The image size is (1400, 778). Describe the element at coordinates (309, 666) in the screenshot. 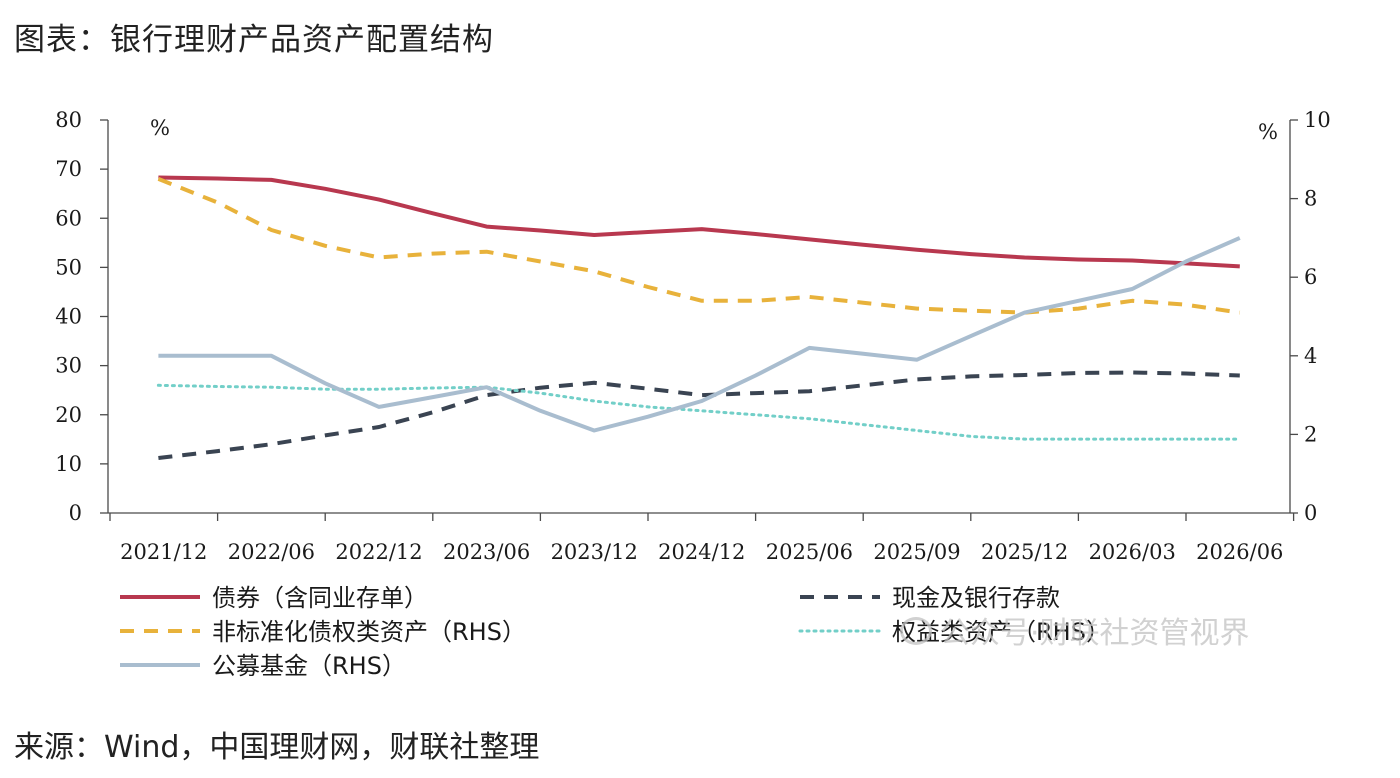

I see `legend-label: 公募基金（RHS）` at that location.